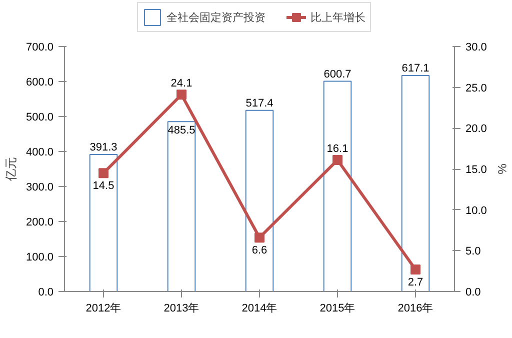 The image size is (512, 338). What do you see at coordinates (338, 308) in the screenshot?
I see `x-tick-label: 2015年` at bounding box center [338, 308].